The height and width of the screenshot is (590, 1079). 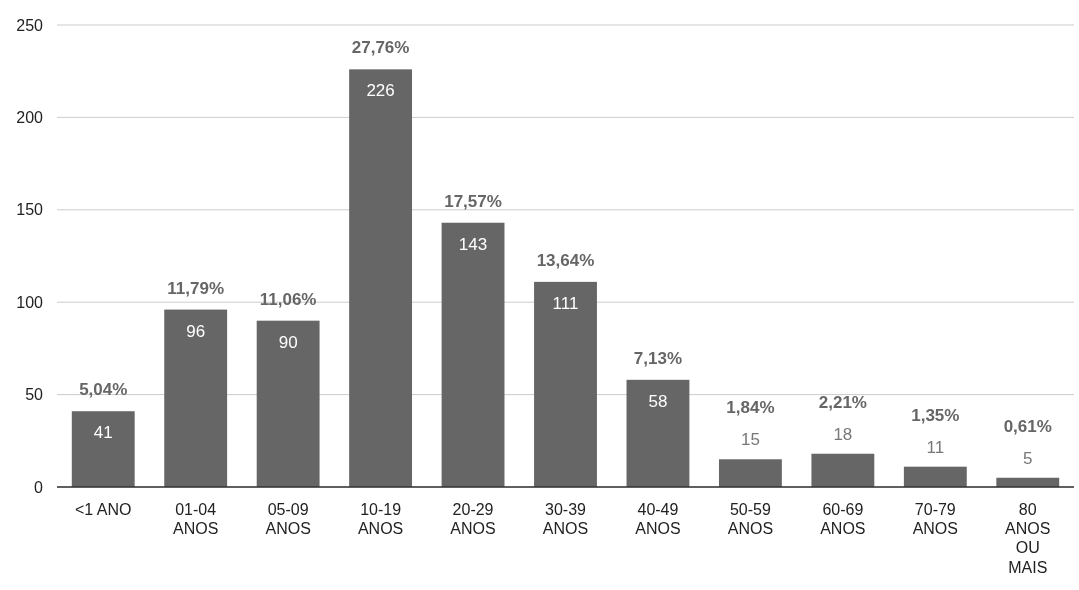 I want to click on annotation: 7,13%, so click(x=658, y=358).